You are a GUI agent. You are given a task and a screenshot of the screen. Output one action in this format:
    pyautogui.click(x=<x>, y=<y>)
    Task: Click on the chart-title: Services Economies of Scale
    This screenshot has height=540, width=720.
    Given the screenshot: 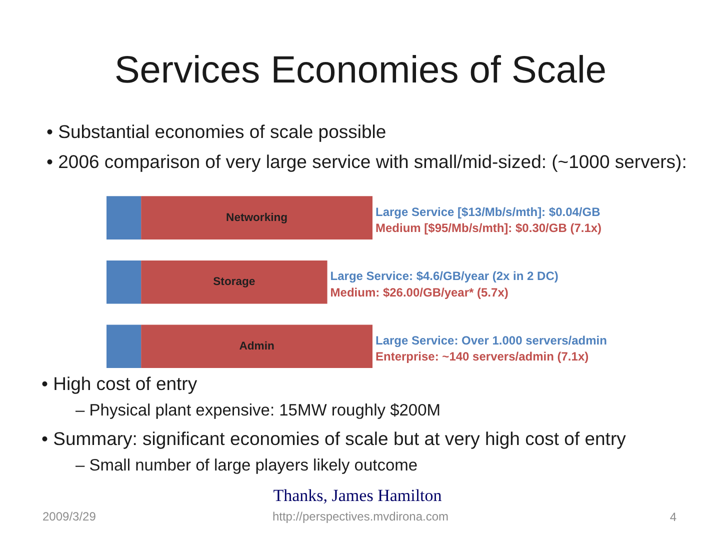 What is the action you would take?
    pyautogui.click(x=360, y=71)
    